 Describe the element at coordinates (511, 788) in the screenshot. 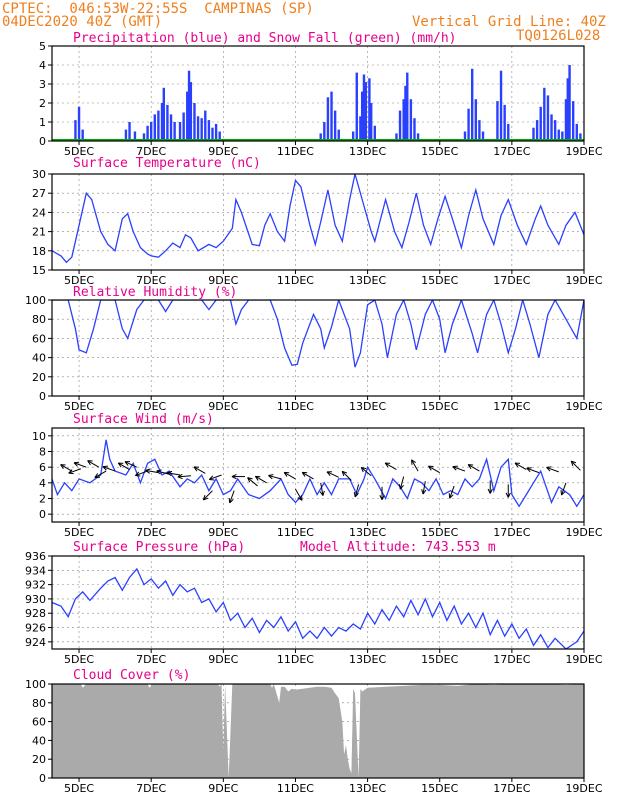

I see `cloud-xtick-label: 17DEC` at that location.